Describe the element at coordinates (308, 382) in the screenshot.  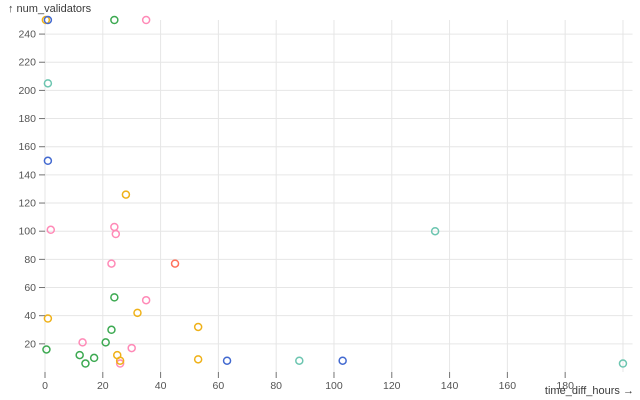
I see `x-axis-ticks: 0 20 40 60 80 100 120 140 160 180` at that location.